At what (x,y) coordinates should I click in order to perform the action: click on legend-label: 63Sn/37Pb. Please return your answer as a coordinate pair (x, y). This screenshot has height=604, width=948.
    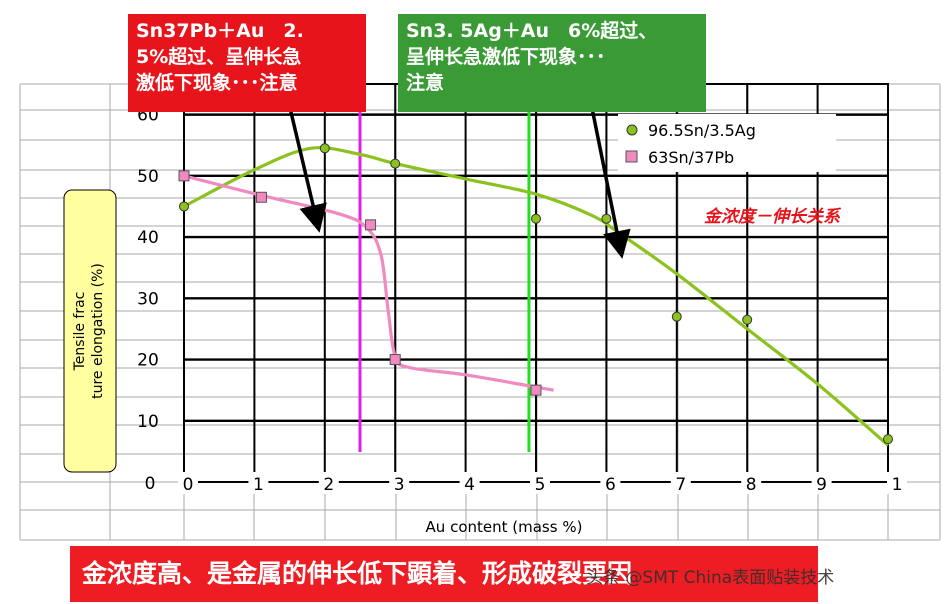
    Looking at the image, I should click on (691, 157).